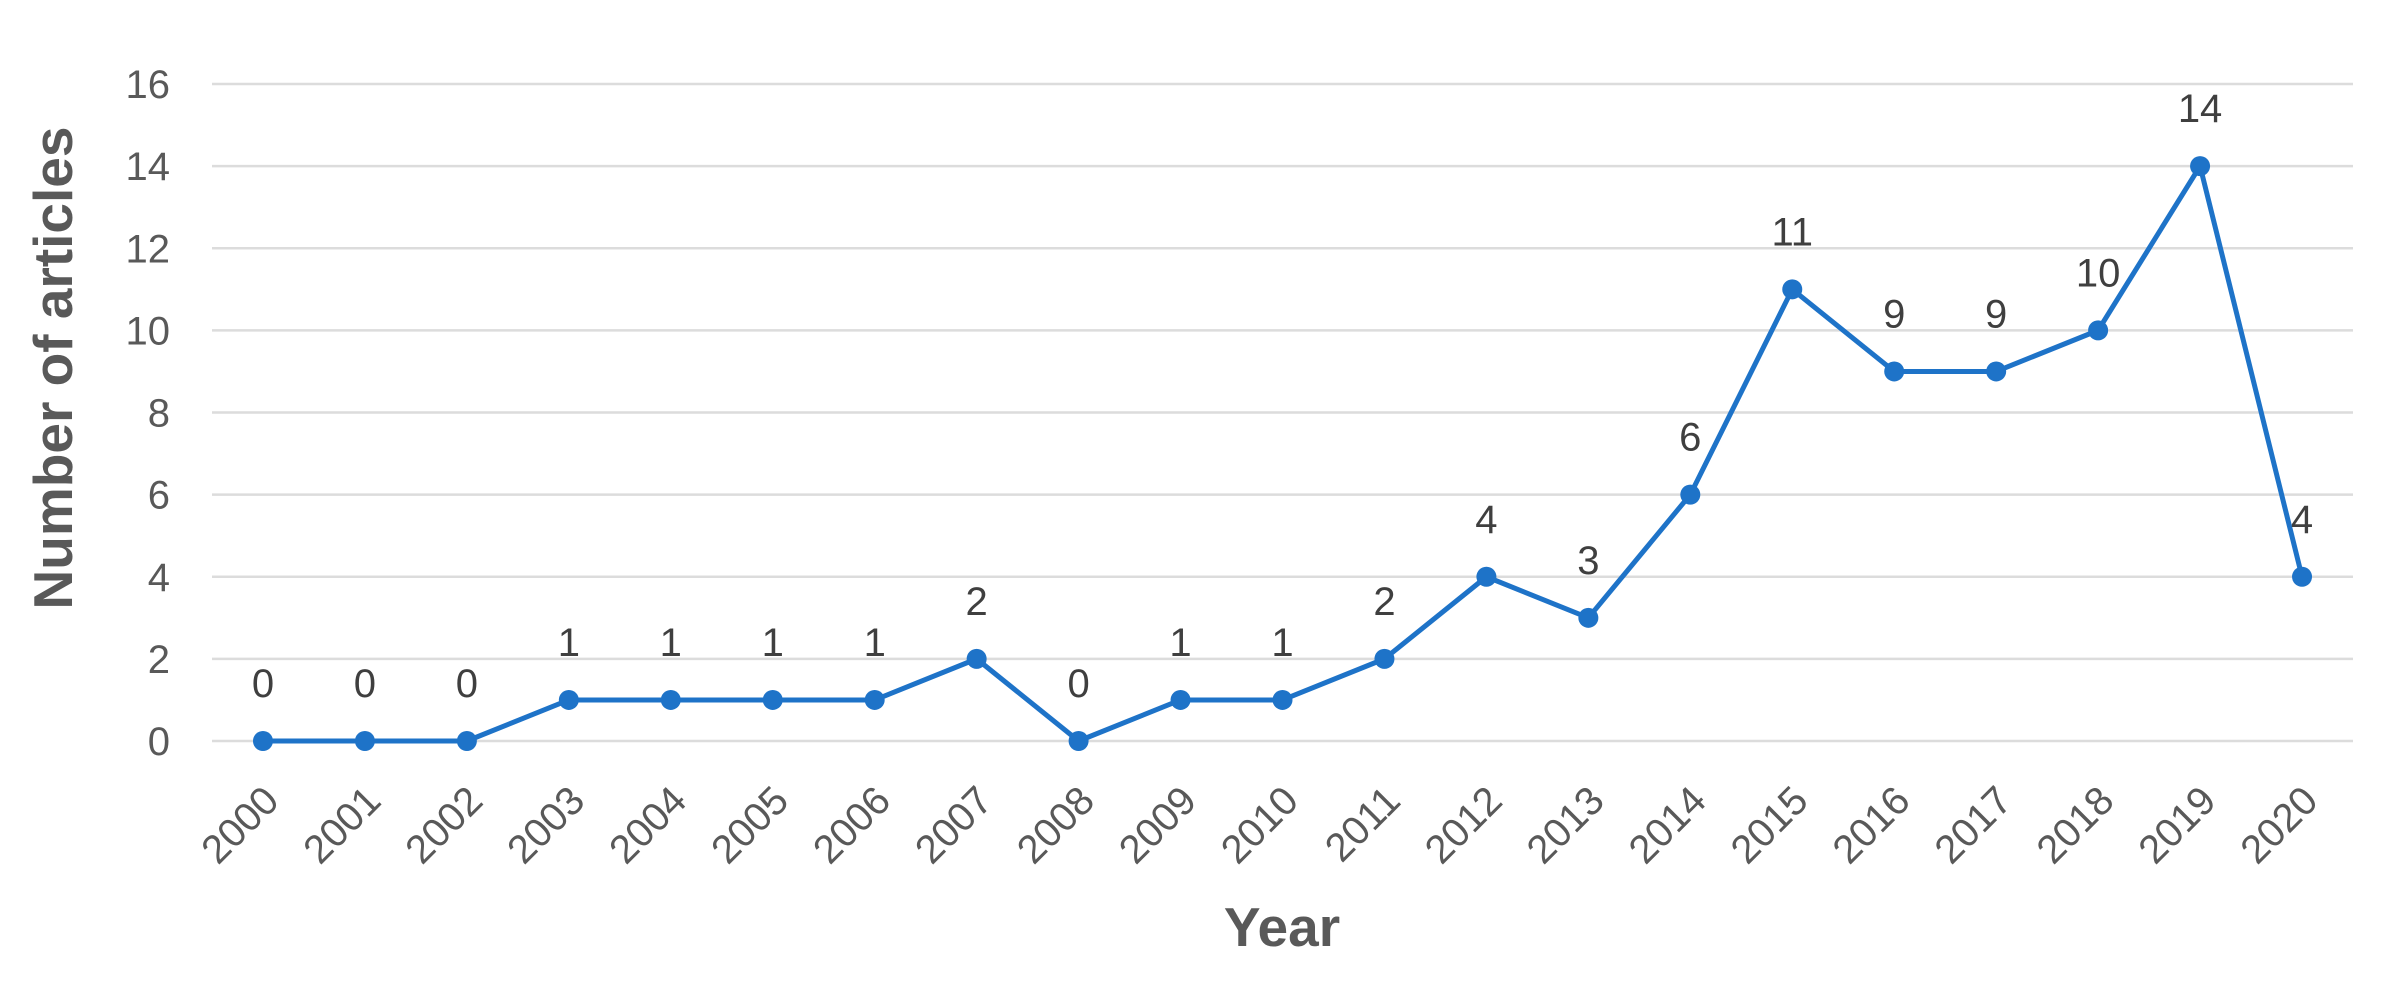 This screenshot has height=1002, width=2390. Describe the element at coordinates (1464, 825) in the screenshot. I see `x-tick-label: 2012` at that location.